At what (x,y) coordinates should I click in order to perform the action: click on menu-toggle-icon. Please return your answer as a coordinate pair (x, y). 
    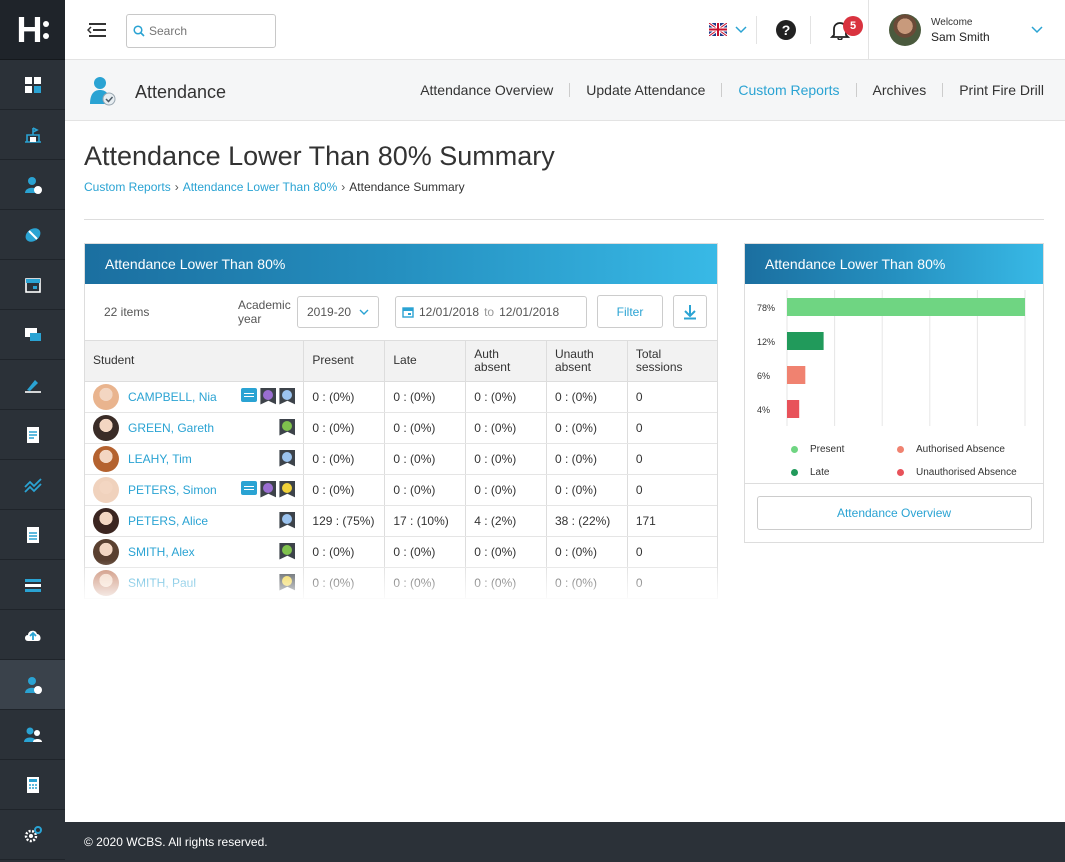
    Looking at the image, I should click on (97, 30).